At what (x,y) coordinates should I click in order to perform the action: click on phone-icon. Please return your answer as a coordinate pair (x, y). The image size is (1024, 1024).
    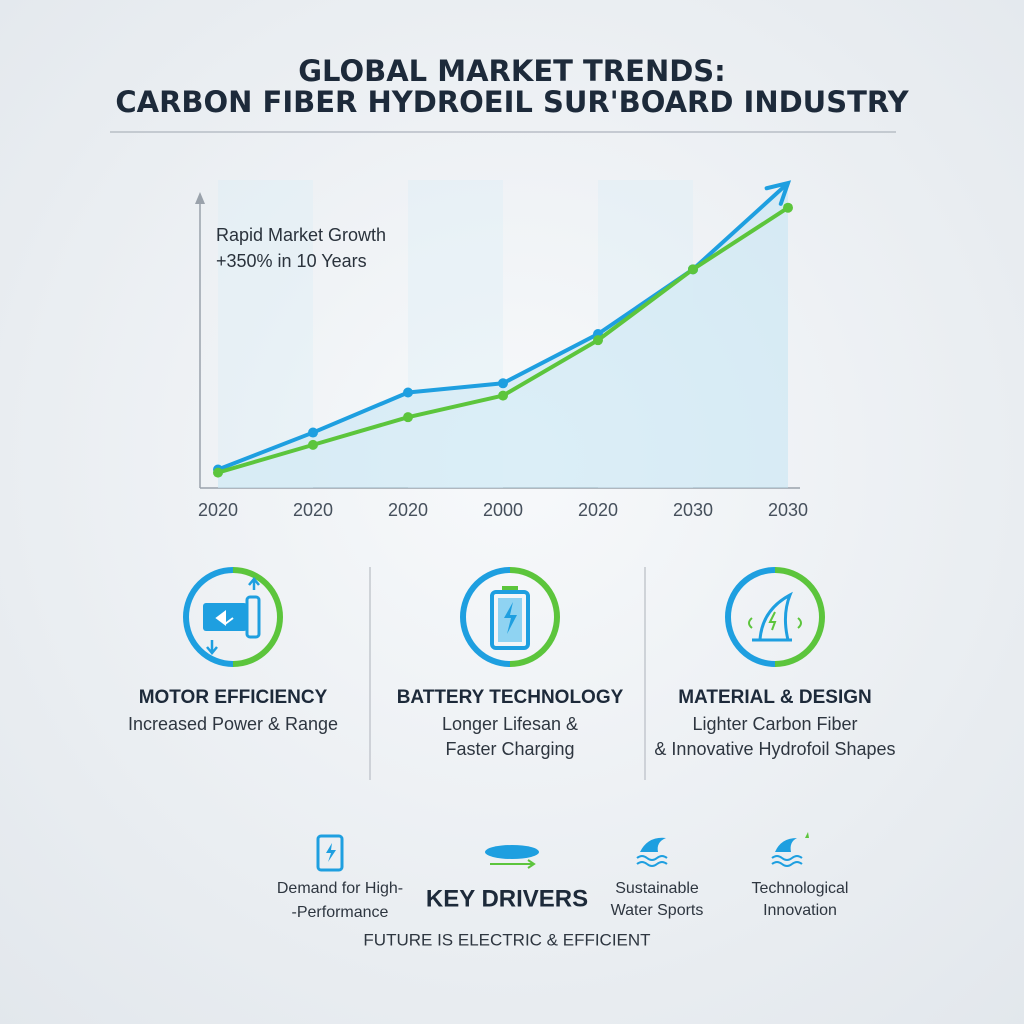
    Looking at the image, I should click on (330, 853).